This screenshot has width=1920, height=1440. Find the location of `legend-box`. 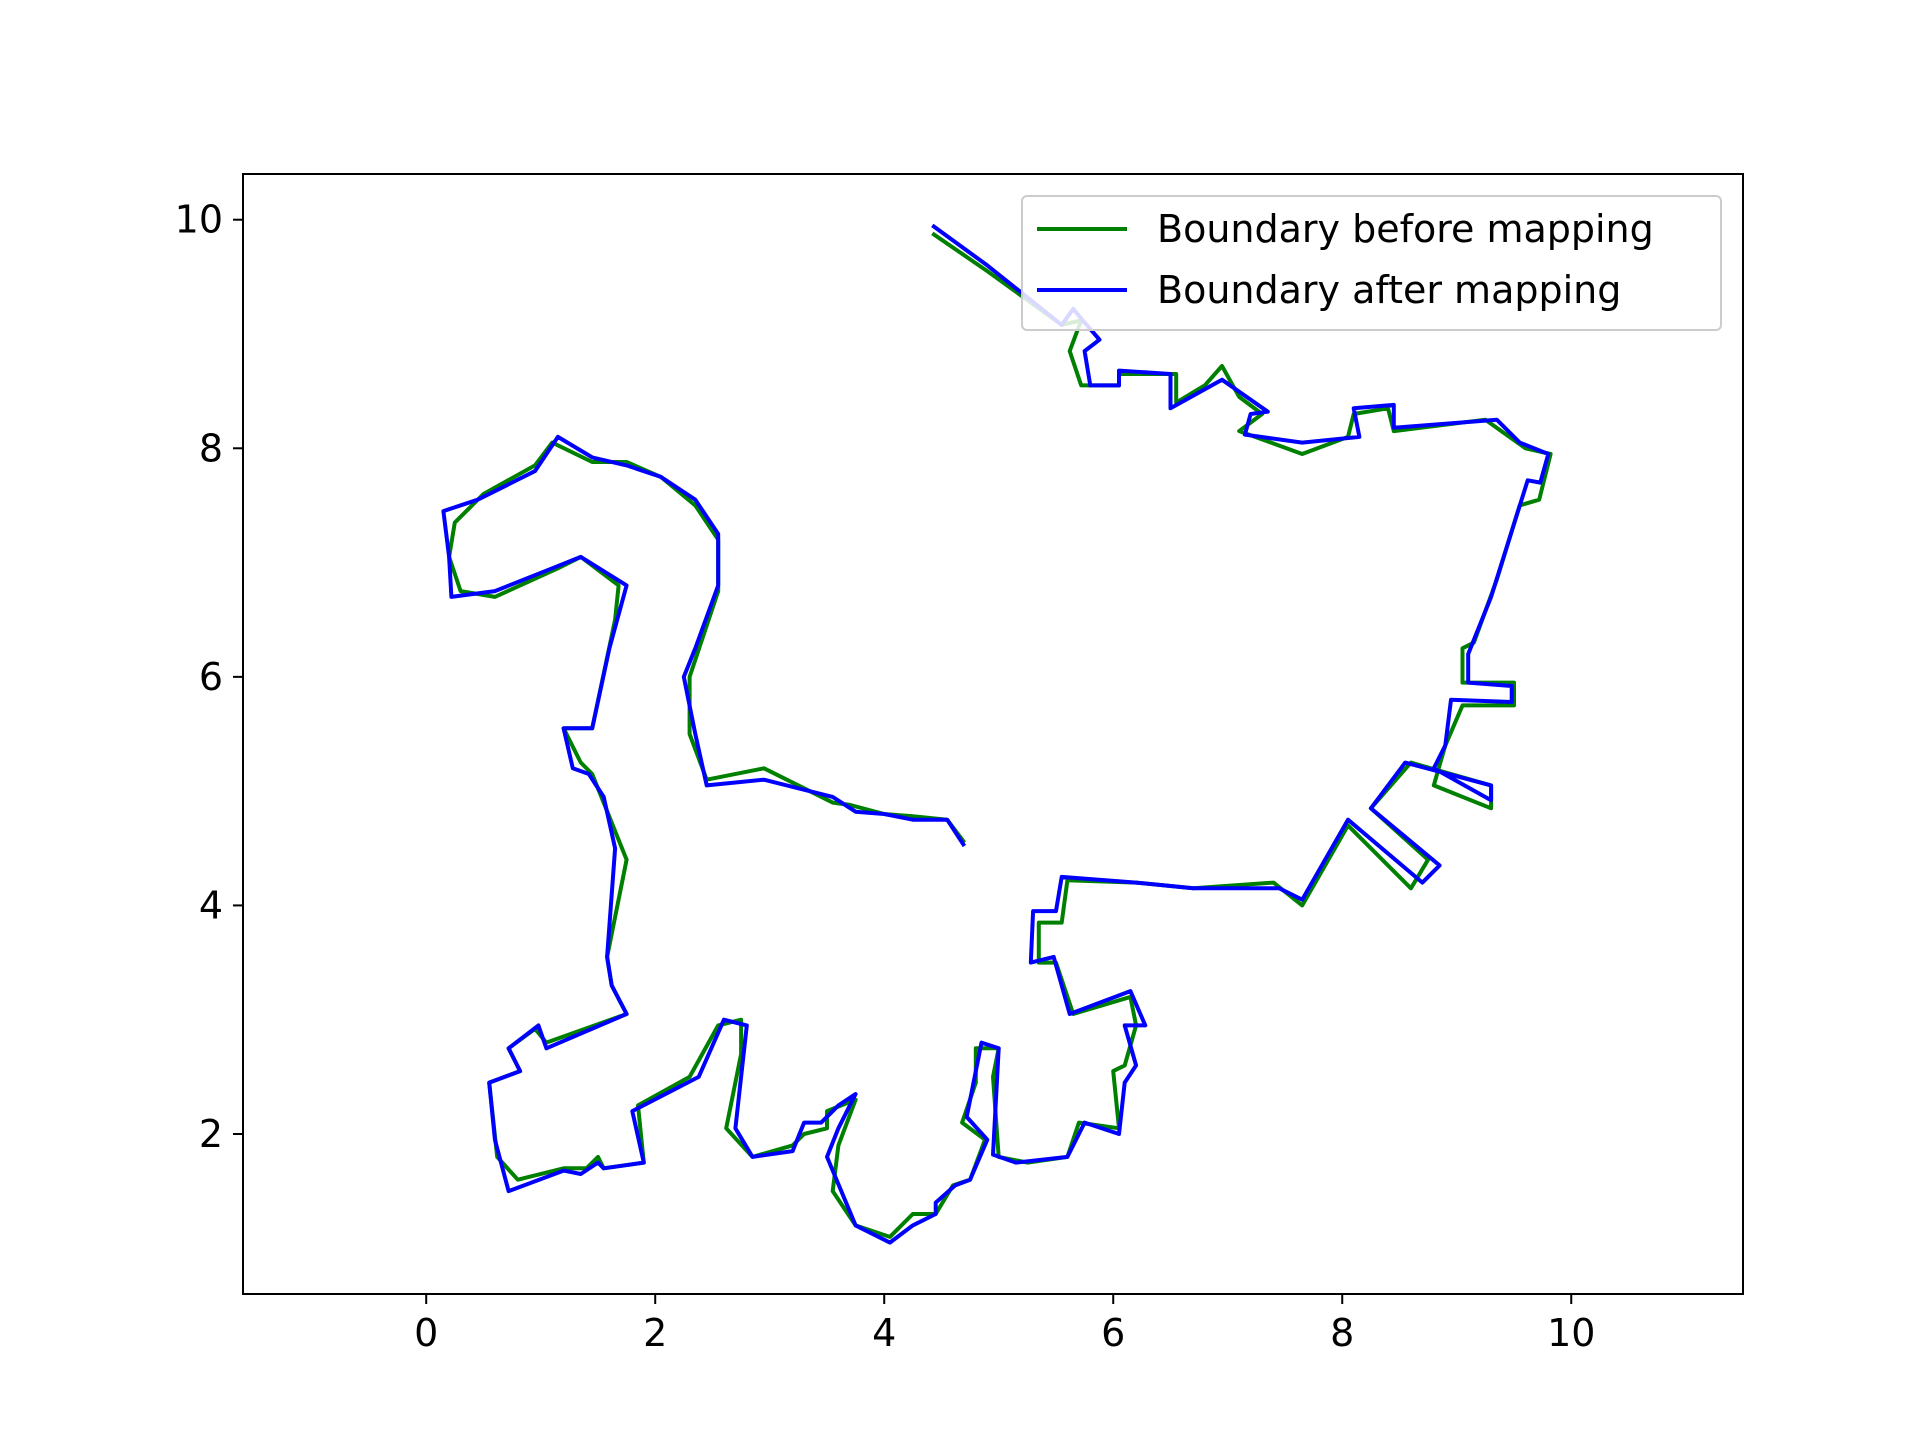

legend-box is located at coordinates (1371, 263).